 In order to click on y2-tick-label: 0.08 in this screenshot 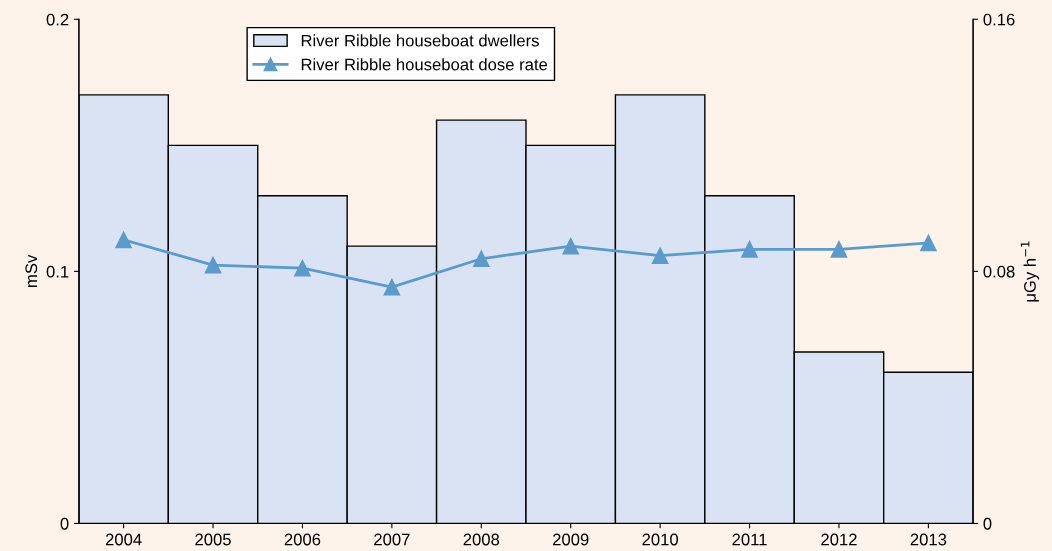, I will do `click(999, 271)`.